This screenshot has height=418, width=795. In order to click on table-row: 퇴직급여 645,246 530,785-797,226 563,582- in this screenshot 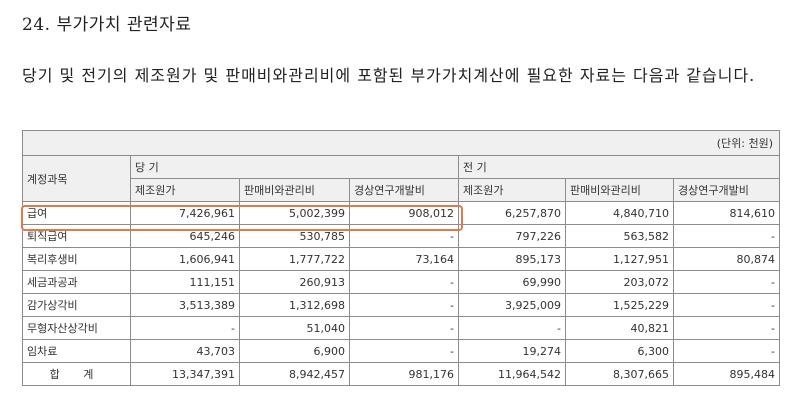, I will do `click(401, 236)`.